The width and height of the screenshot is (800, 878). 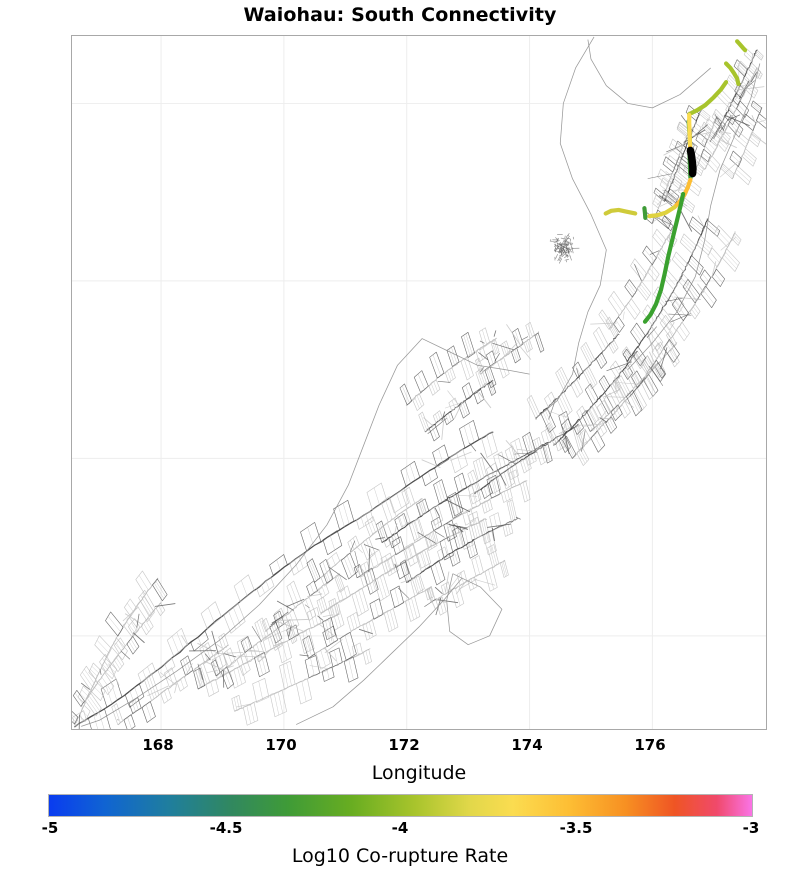 I want to click on xtick-label: 170, so click(x=281, y=745).